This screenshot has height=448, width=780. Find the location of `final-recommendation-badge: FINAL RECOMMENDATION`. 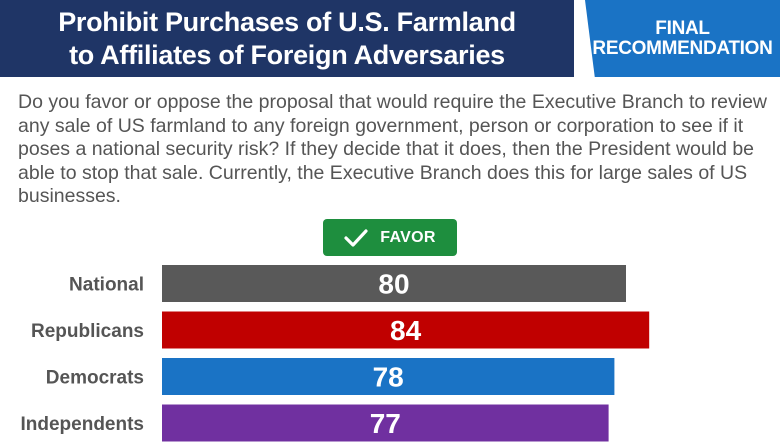

final-recommendation-badge: FINAL RECOMMENDATION is located at coordinates (682, 38).